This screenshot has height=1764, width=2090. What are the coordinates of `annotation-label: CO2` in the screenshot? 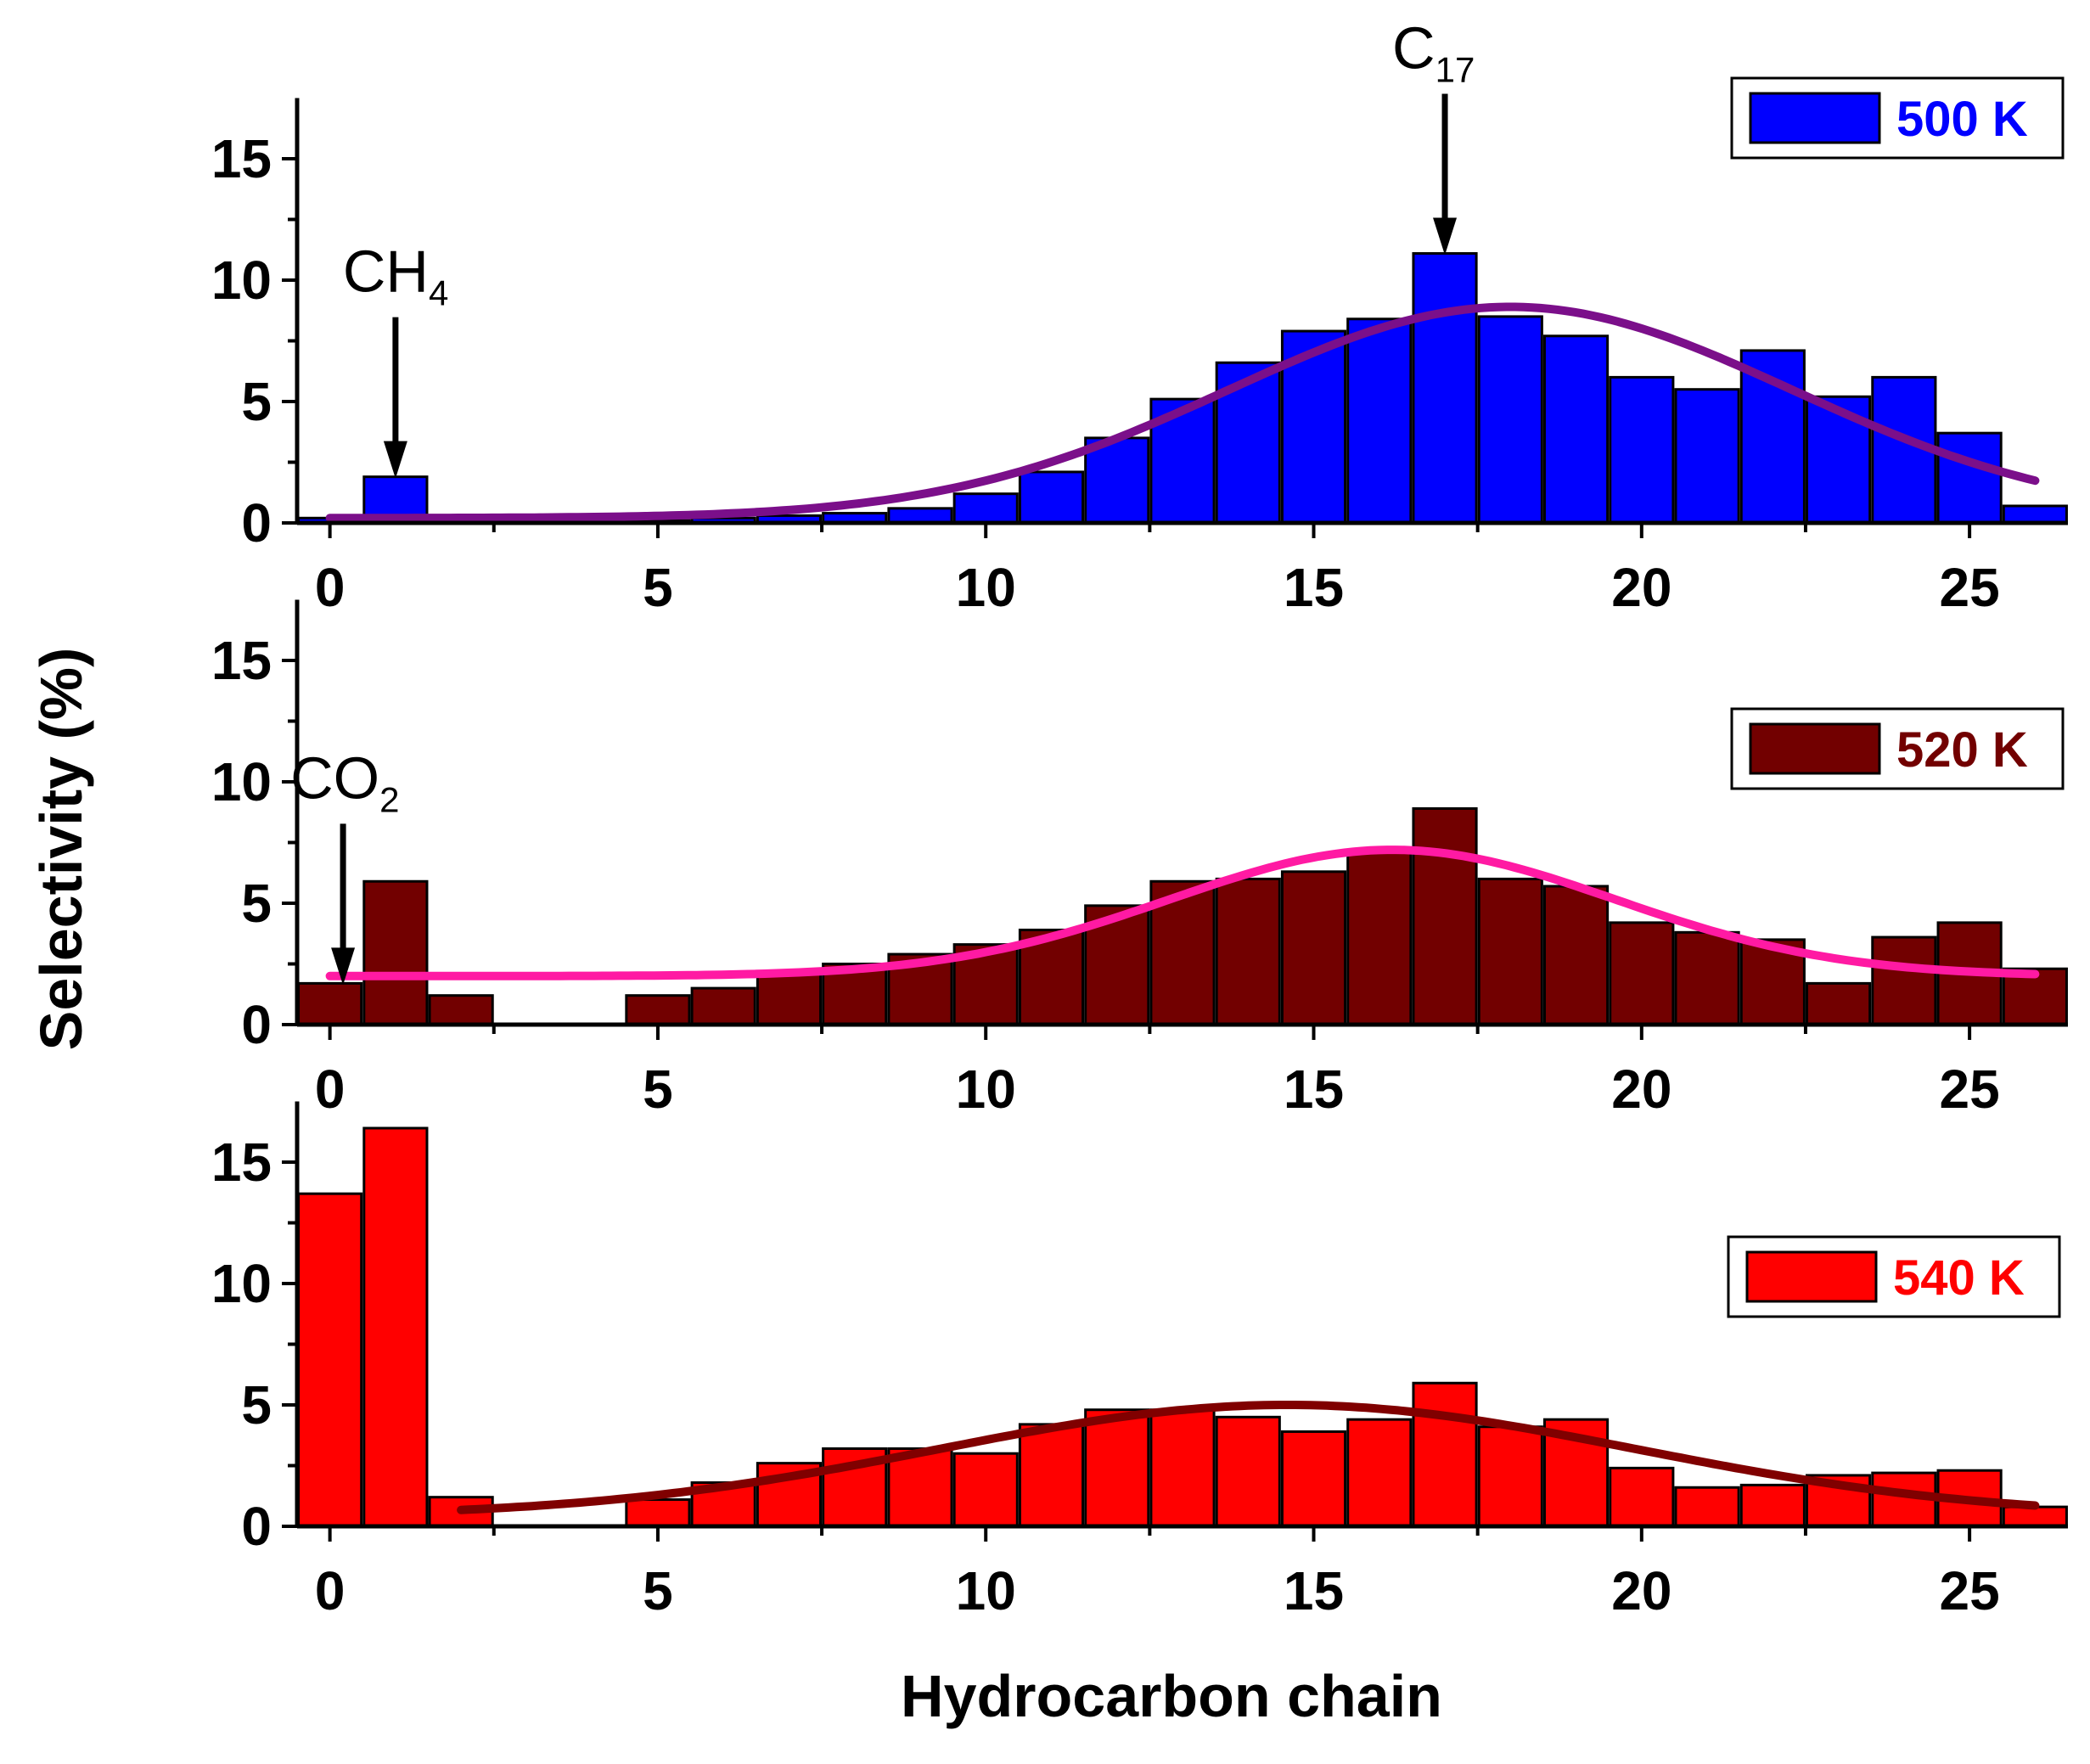 It's located at (344, 781).